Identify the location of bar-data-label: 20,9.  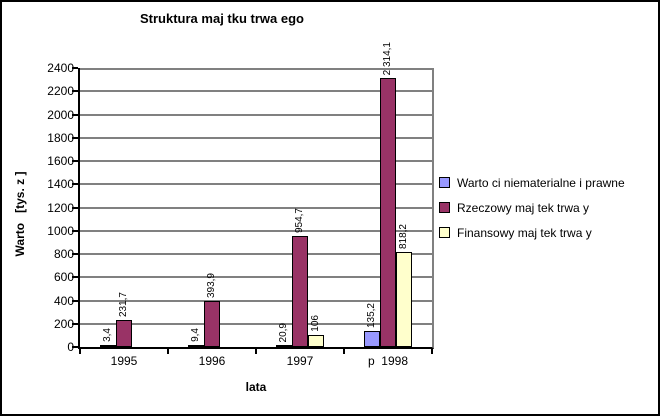
(283, 332).